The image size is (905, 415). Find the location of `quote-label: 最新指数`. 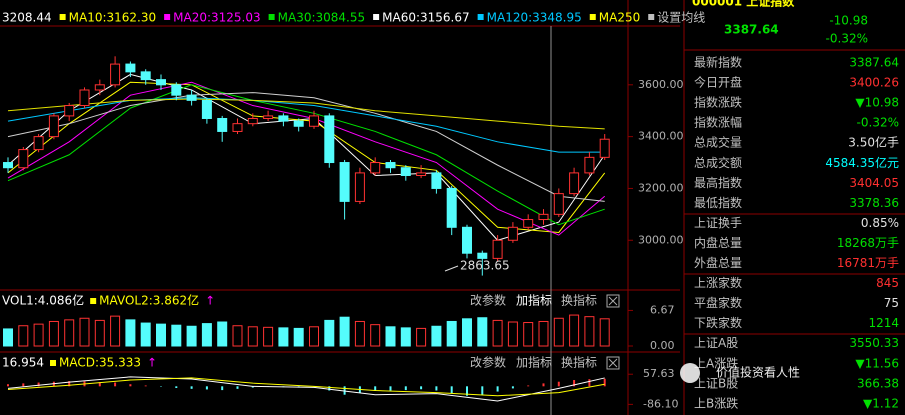

quote-label: 最新指数 is located at coordinates (718, 62).